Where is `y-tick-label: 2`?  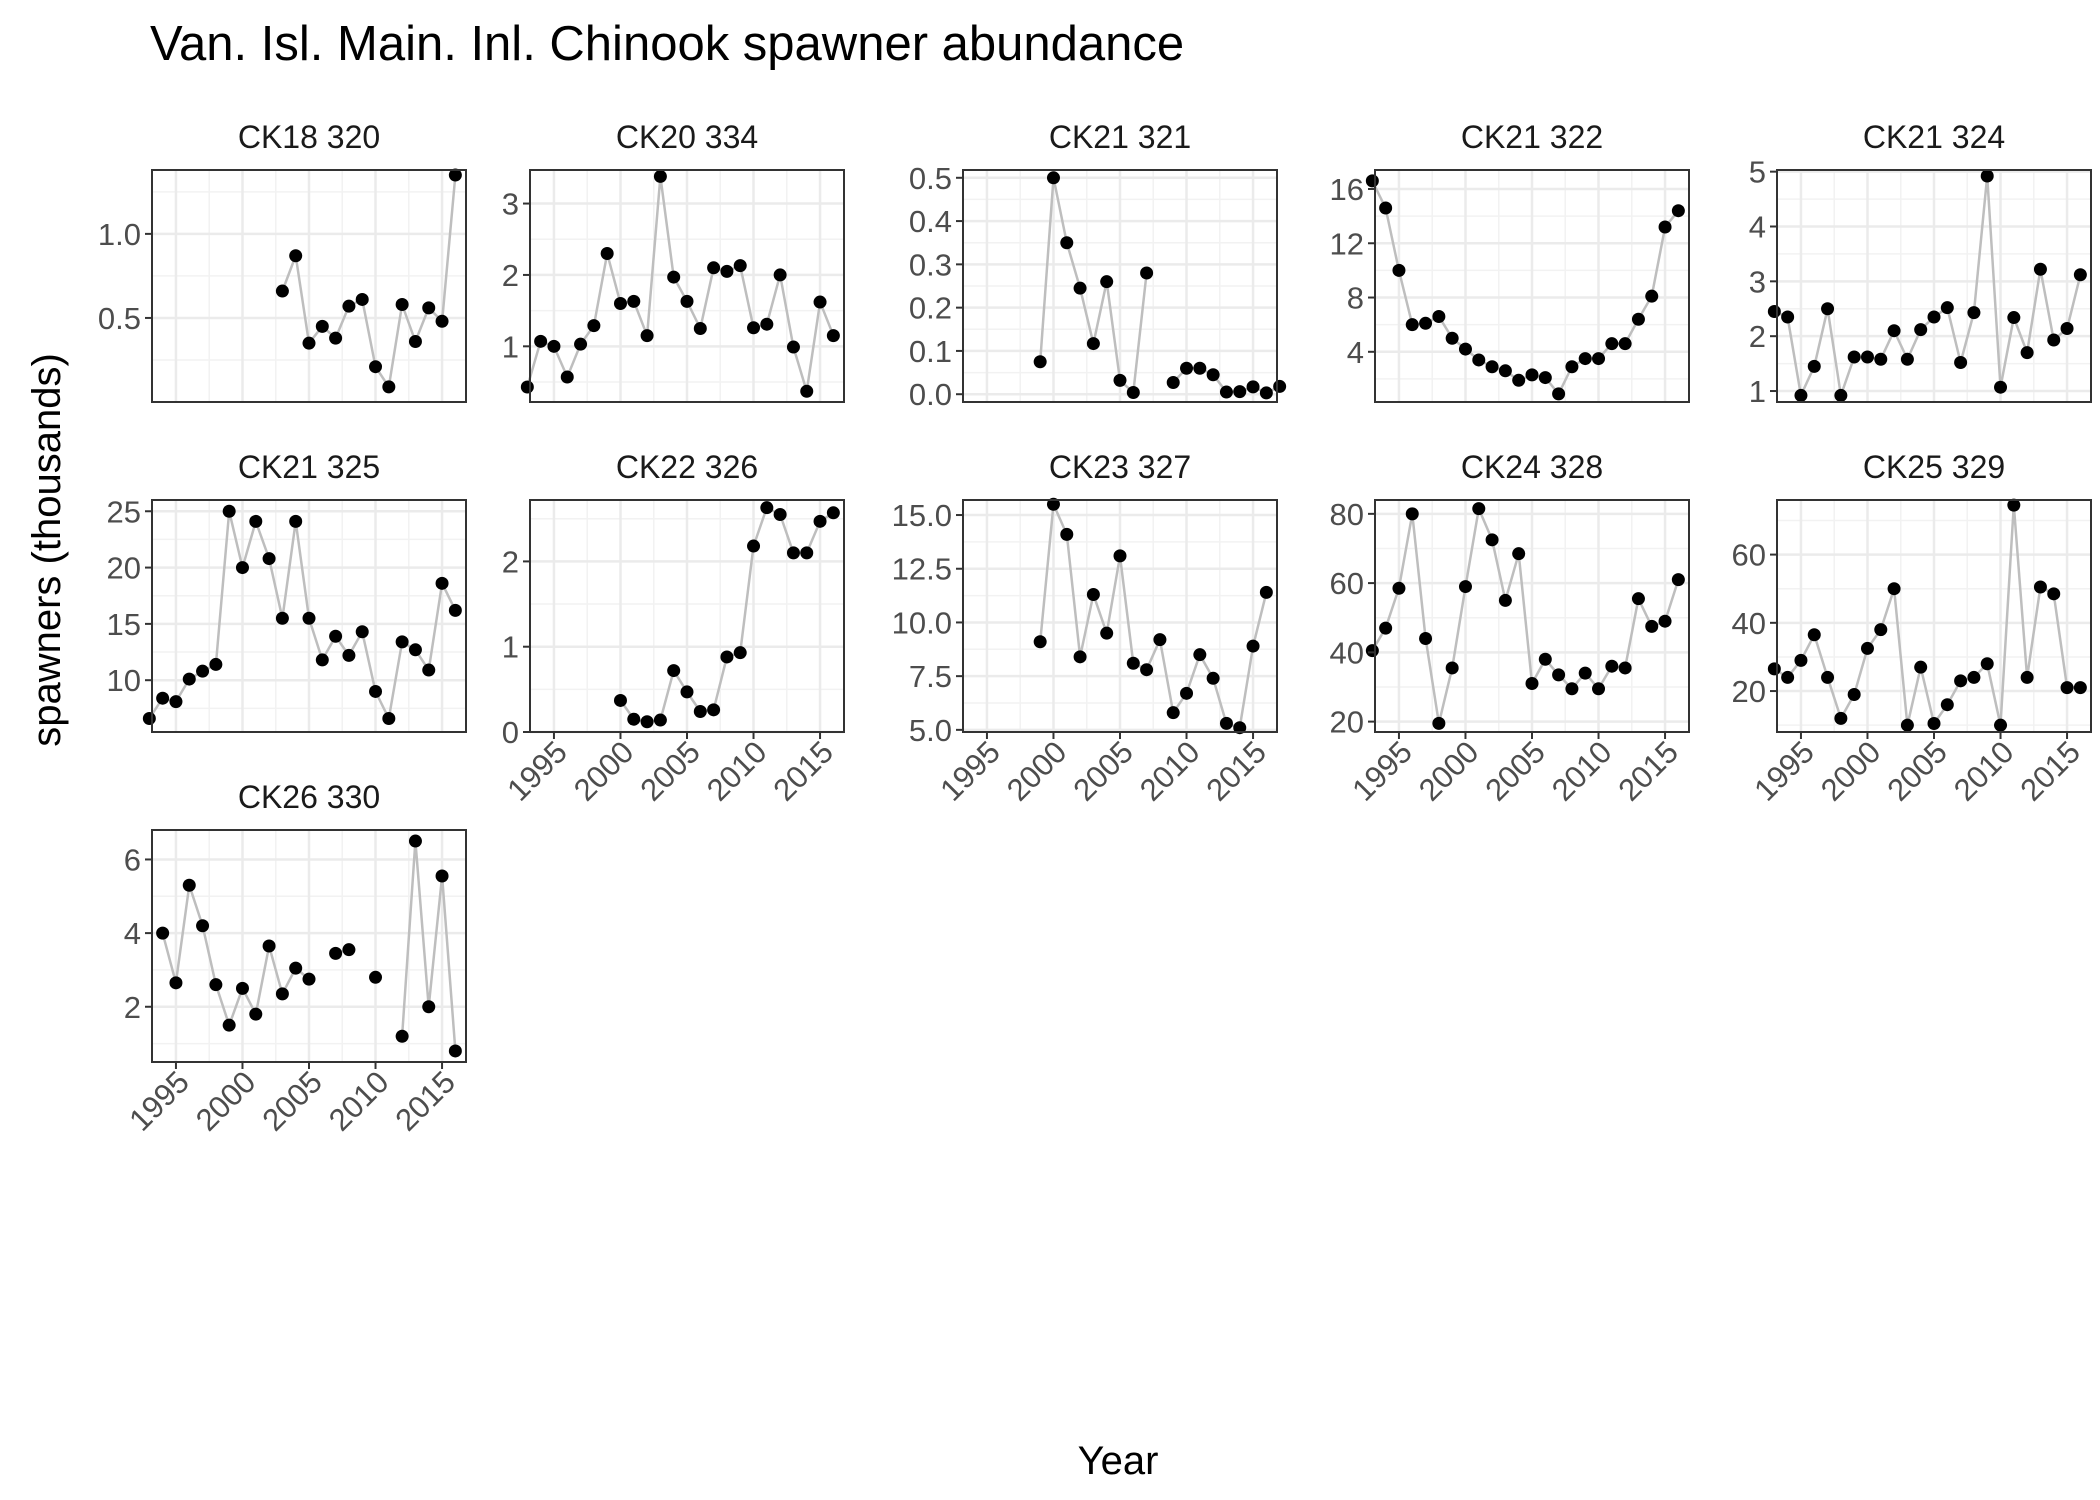 y-tick-label: 2 is located at coordinates (1757, 336).